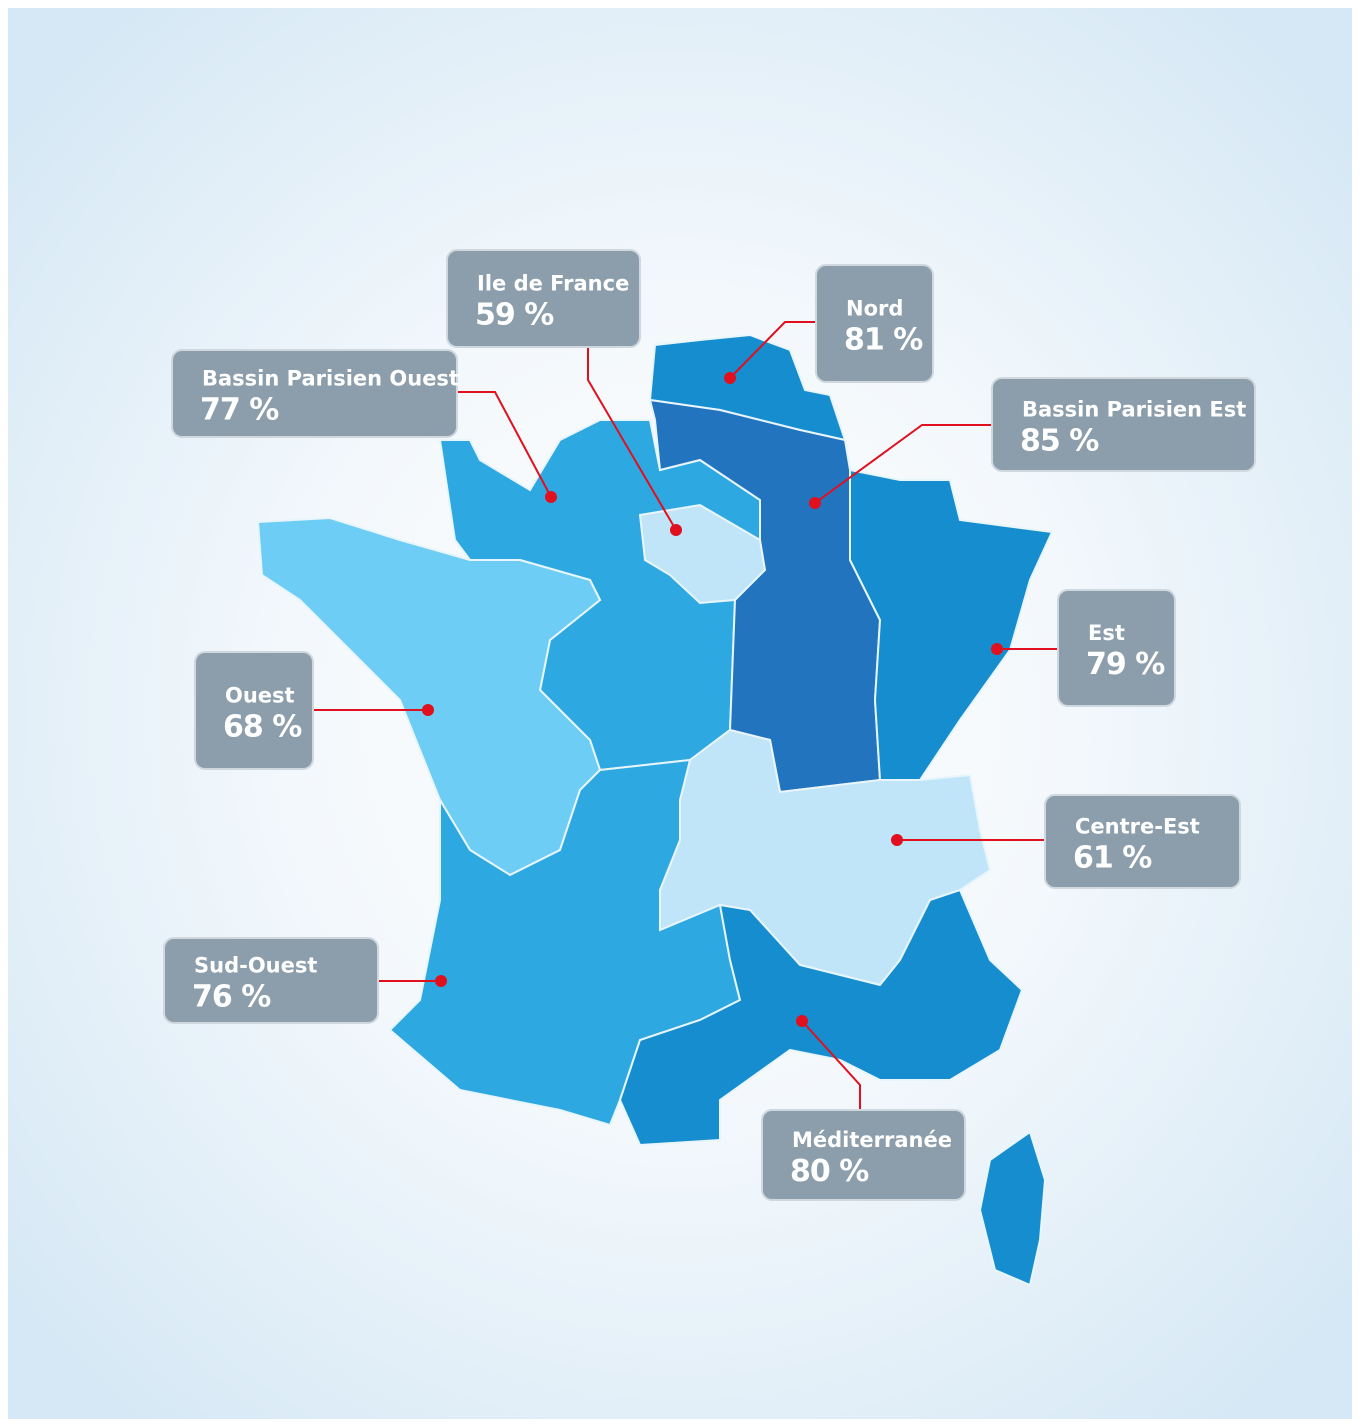 The height and width of the screenshot is (1427, 1360). What do you see at coordinates (231, 997) in the screenshot?
I see `region-value: 76 %` at bounding box center [231, 997].